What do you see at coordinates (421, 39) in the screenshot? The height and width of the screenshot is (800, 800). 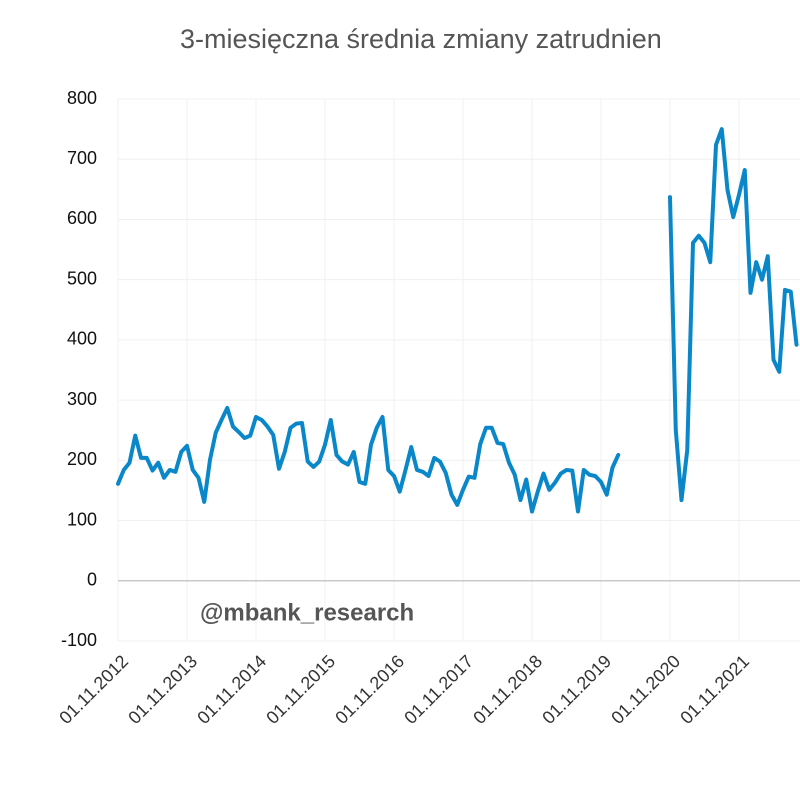 I see `chart-title: 3-miesięczna średnia zmiany zatrudnien` at bounding box center [421, 39].